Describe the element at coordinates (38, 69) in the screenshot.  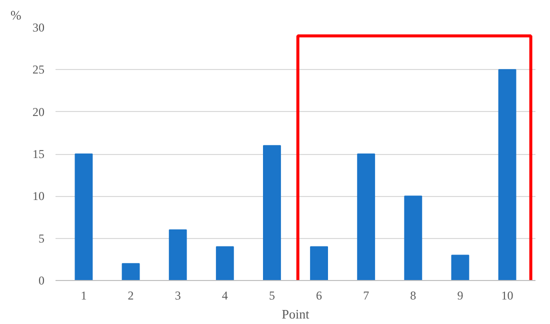
I see `y-tick-label: 25` at that location.